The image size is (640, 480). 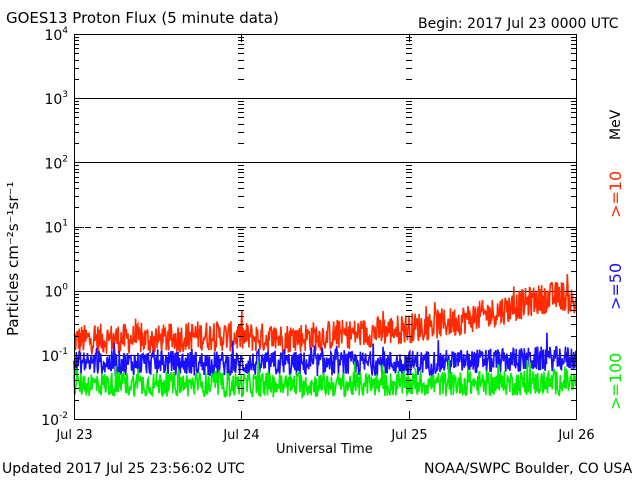 I want to click on legend-ge50: >=50, so click(x=615, y=286).